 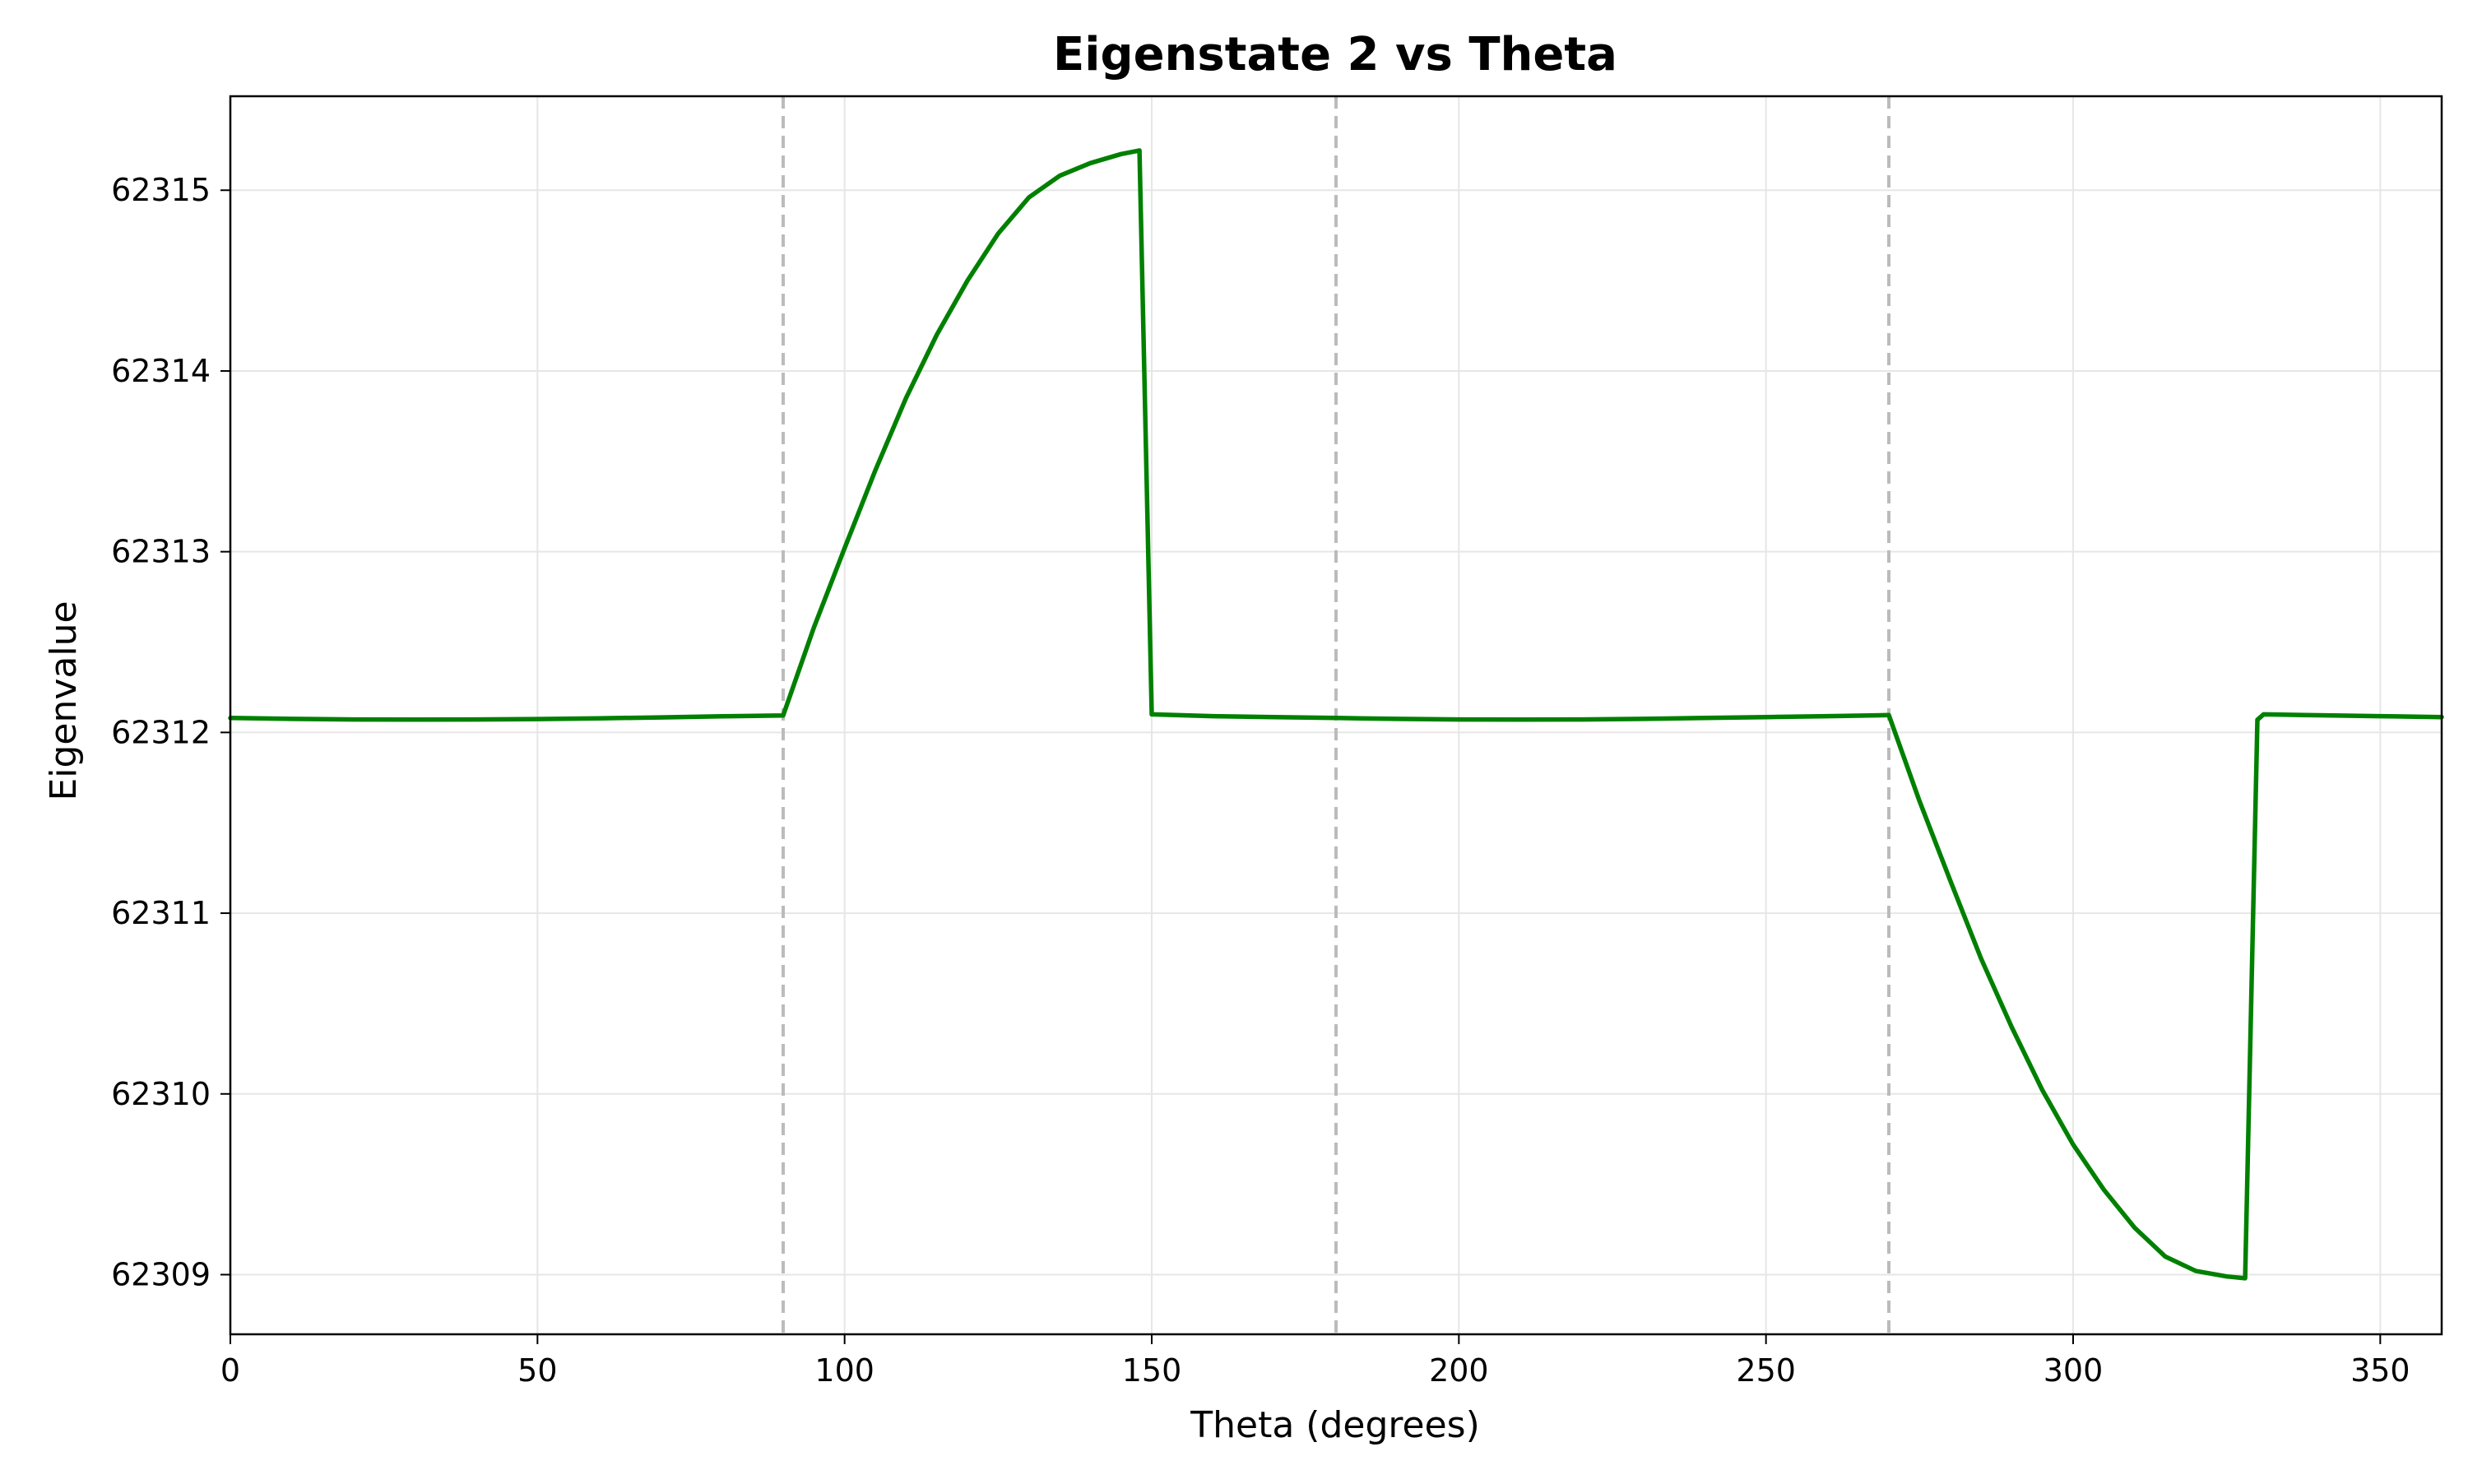 What do you see at coordinates (161, 732) in the screenshot?
I see `y-tick-label: 62312` at bounding box center [161, 732].